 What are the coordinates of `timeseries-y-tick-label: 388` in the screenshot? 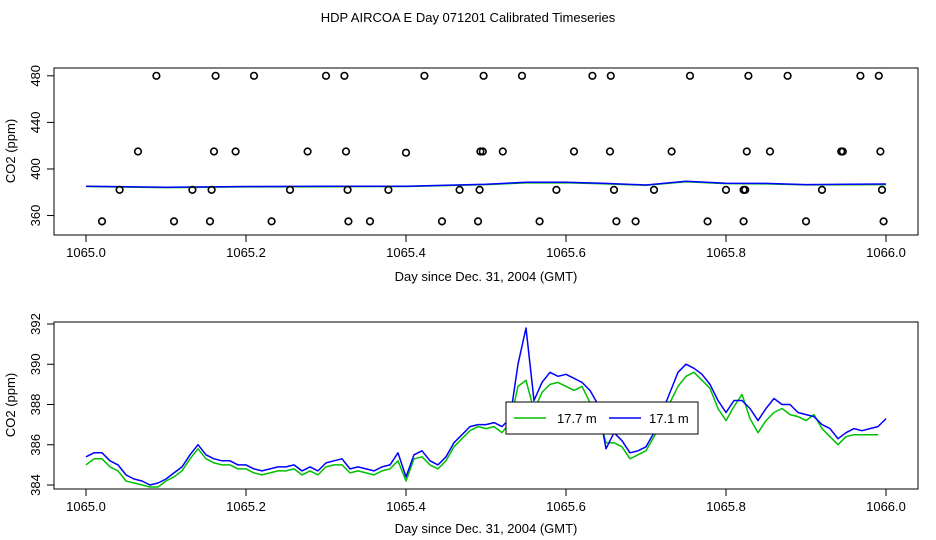 It's located at (35, 405).